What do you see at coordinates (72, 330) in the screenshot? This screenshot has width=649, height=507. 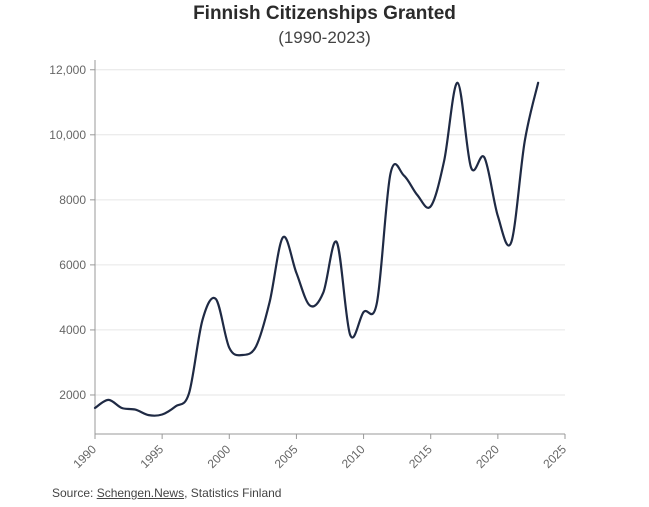 I see `y-tick-label: 4000` at bounding box center [72, 330].